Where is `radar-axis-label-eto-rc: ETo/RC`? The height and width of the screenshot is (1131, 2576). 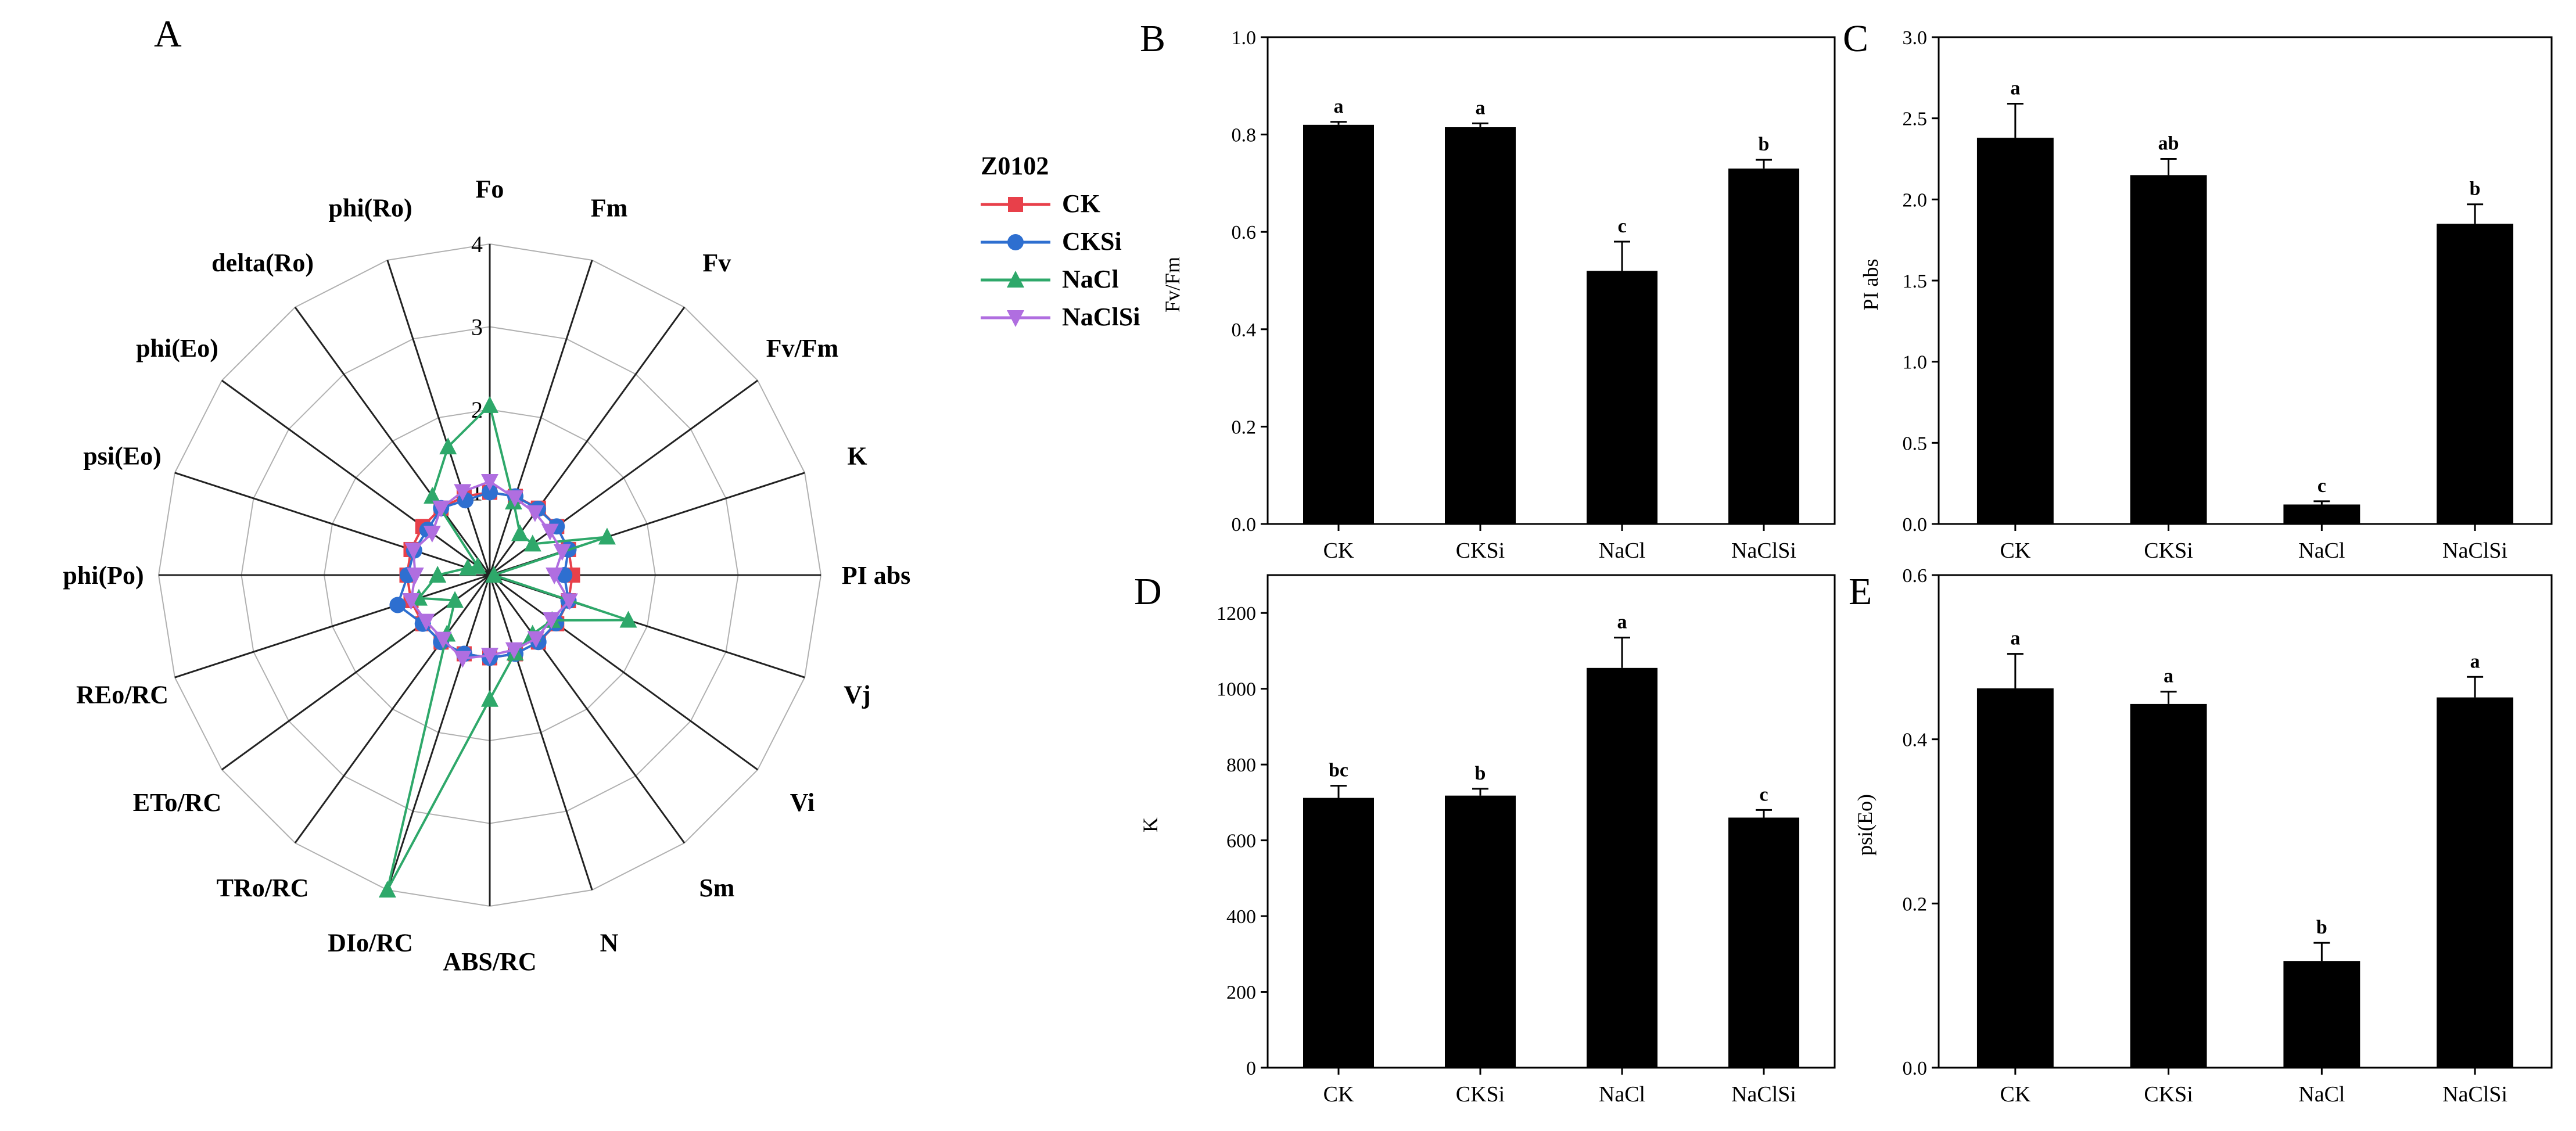 radar-axis-label-eto-rc: ETo/RC is located at coordinates (177, 802).